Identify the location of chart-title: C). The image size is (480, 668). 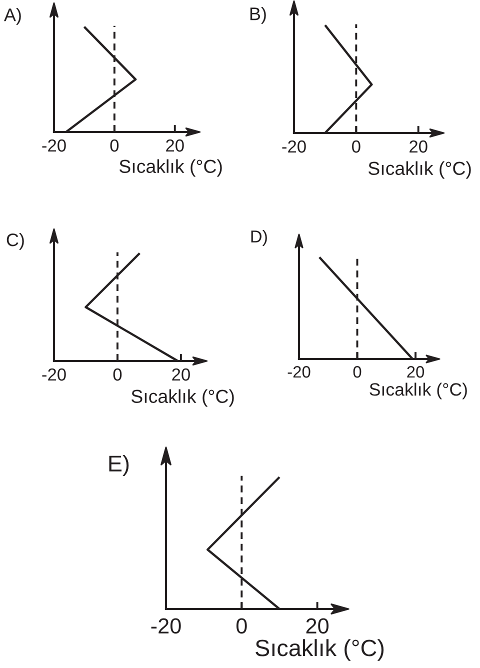
(15, 241).